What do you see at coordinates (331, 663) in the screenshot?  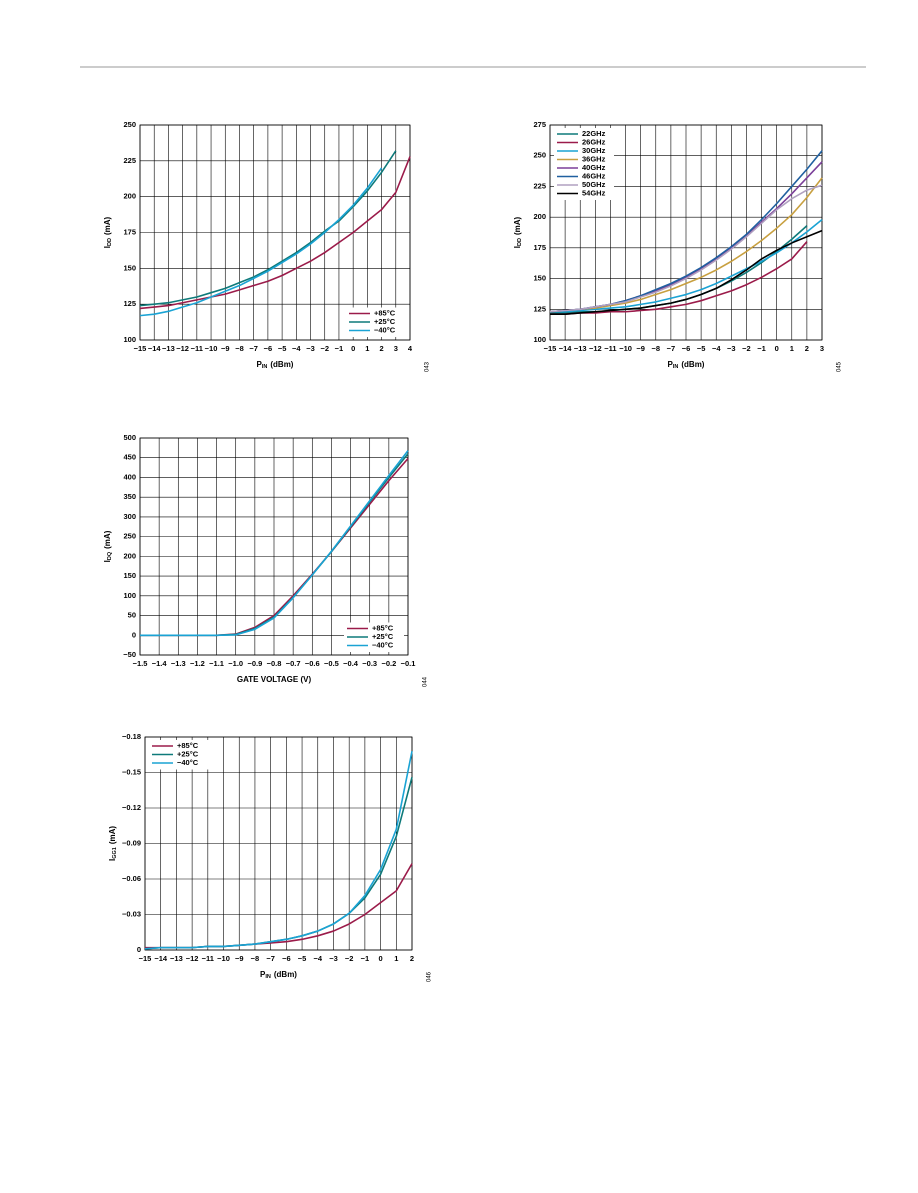 I see `x-tick-label: −0.5` at bounding box center [331, 663].